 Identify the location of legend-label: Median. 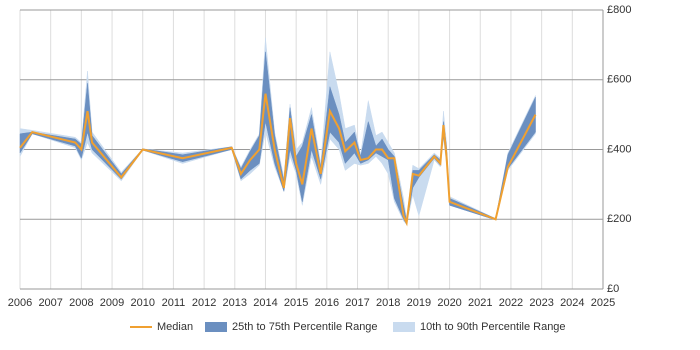
(175, 327).